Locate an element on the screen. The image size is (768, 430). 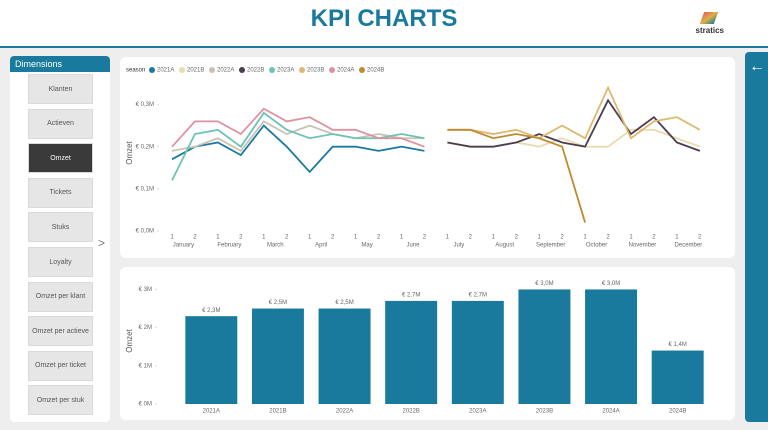
dimension-button: Omzet is located at coordinates (60, 158).